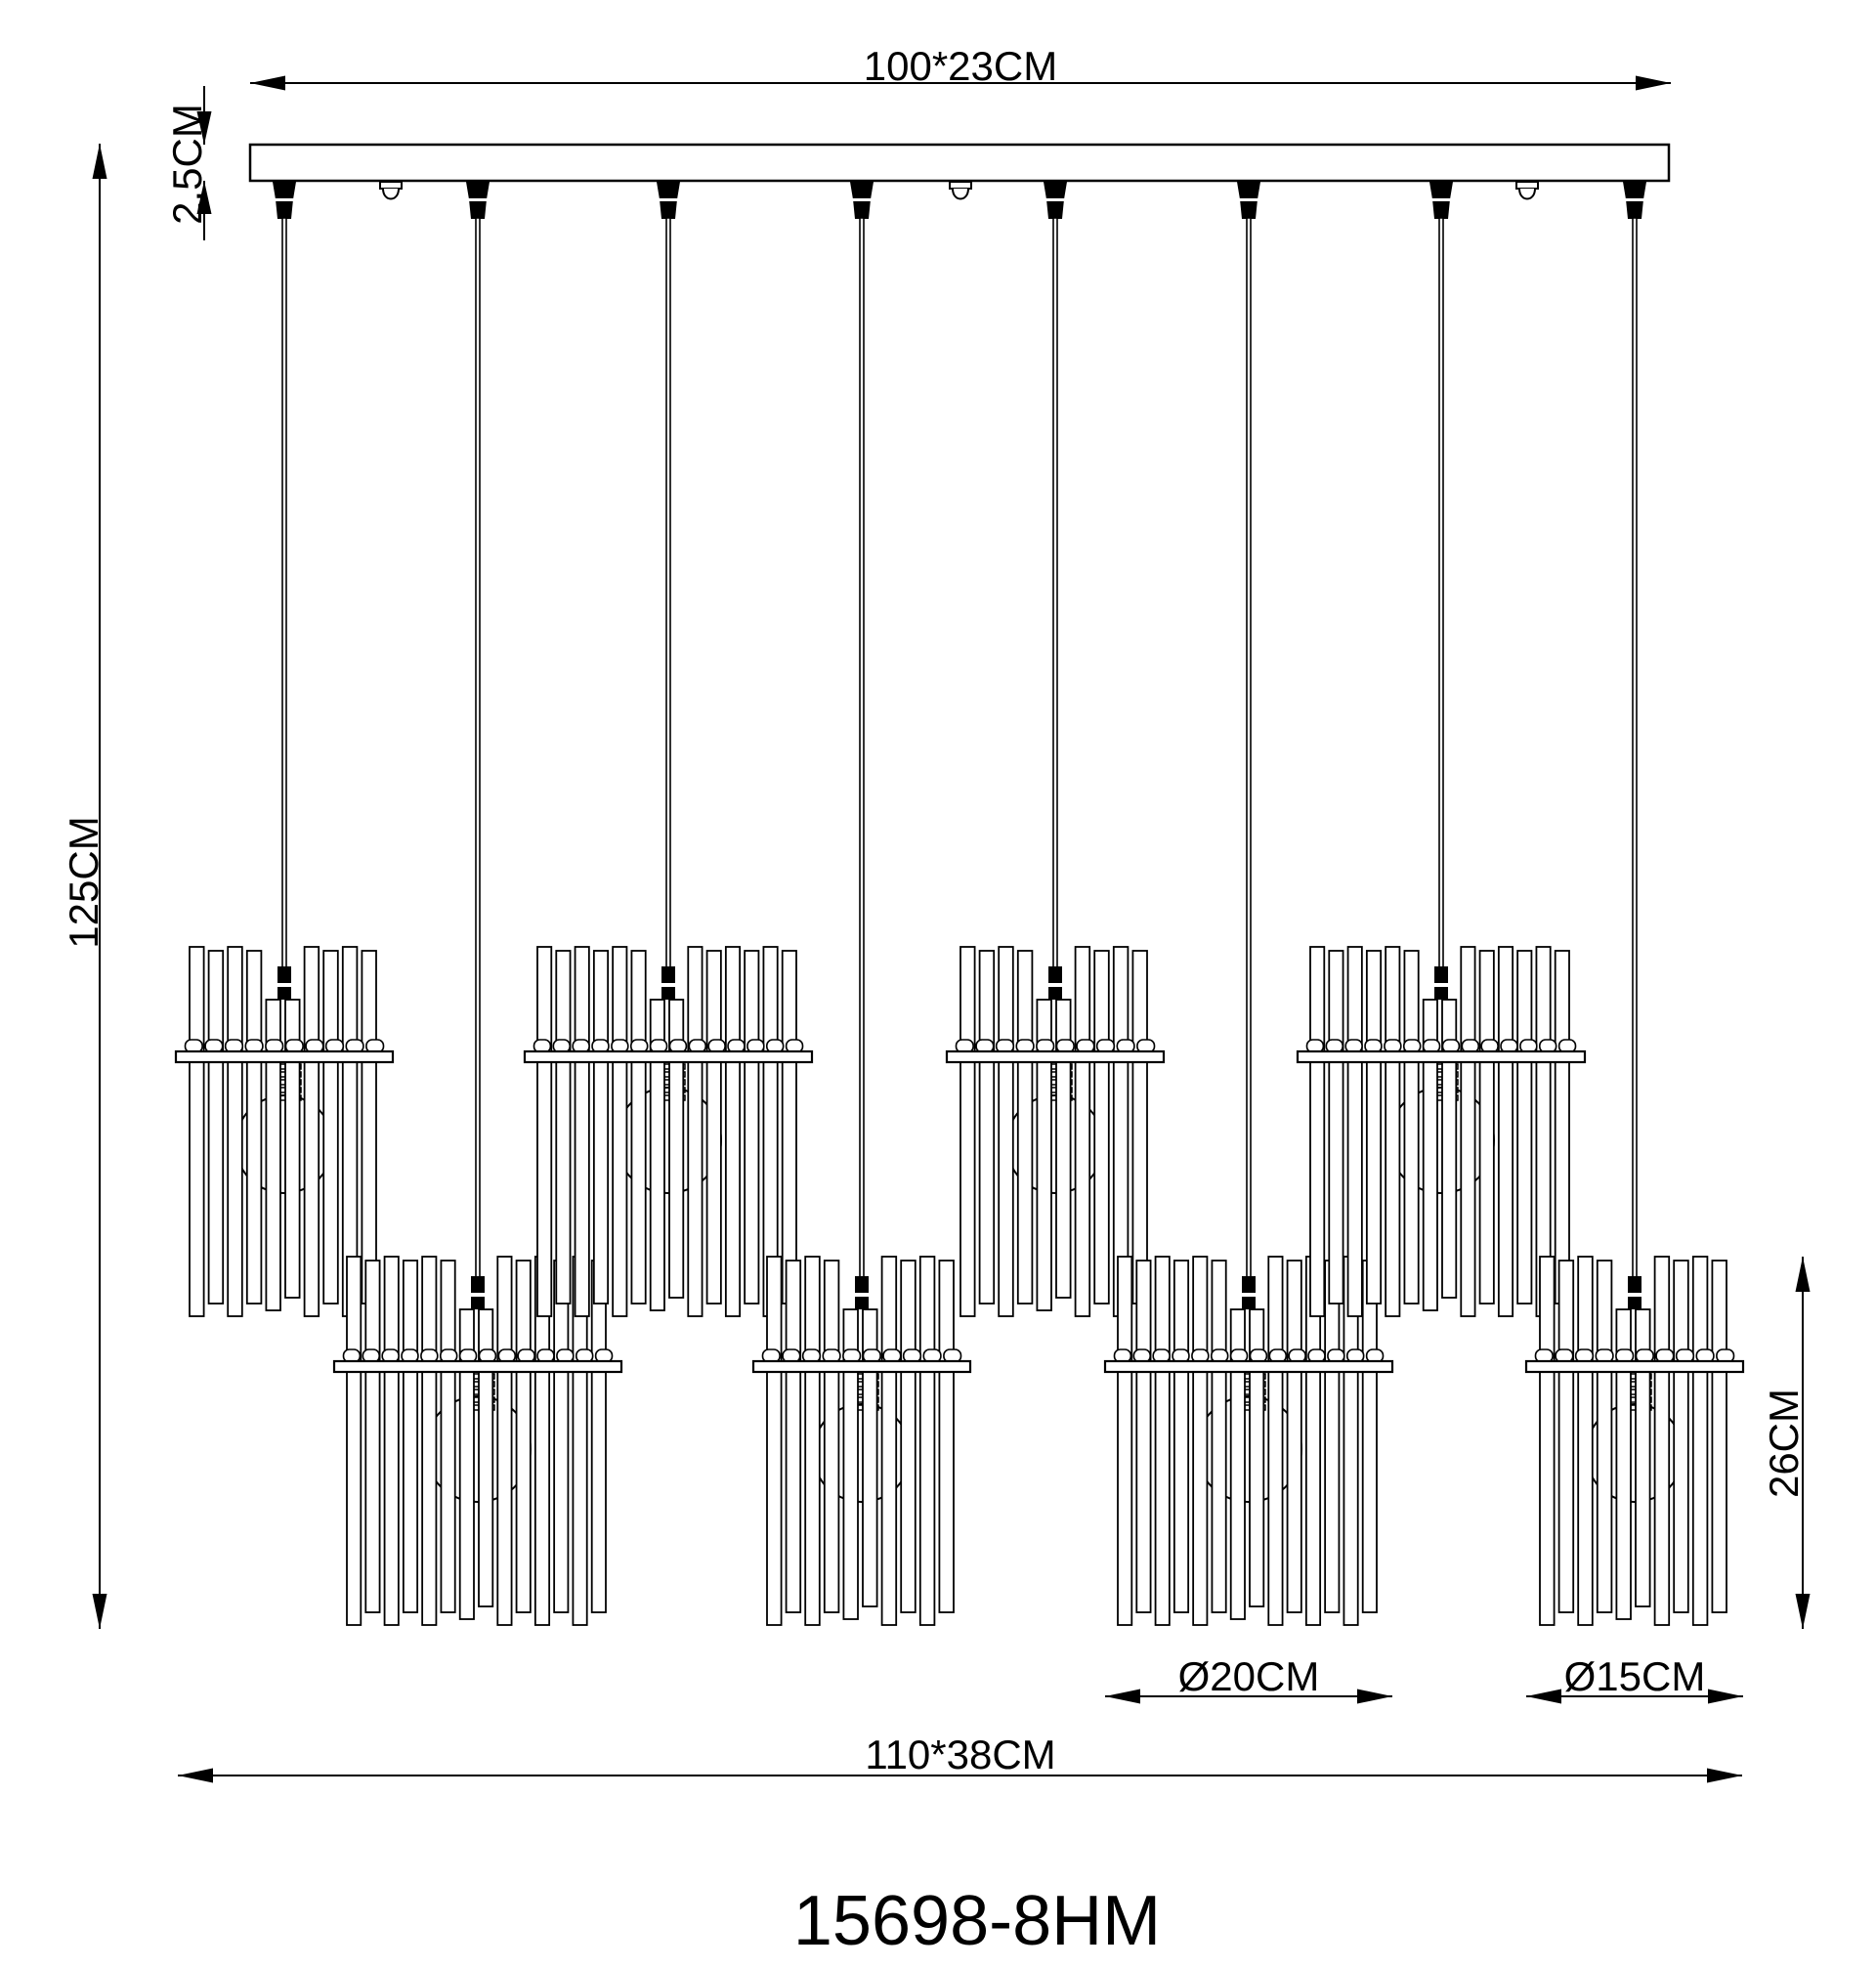 The height and width of the screenshot is (1968, 1876). I want to click on pendant-lamp-3-d20, so click(668, 749).